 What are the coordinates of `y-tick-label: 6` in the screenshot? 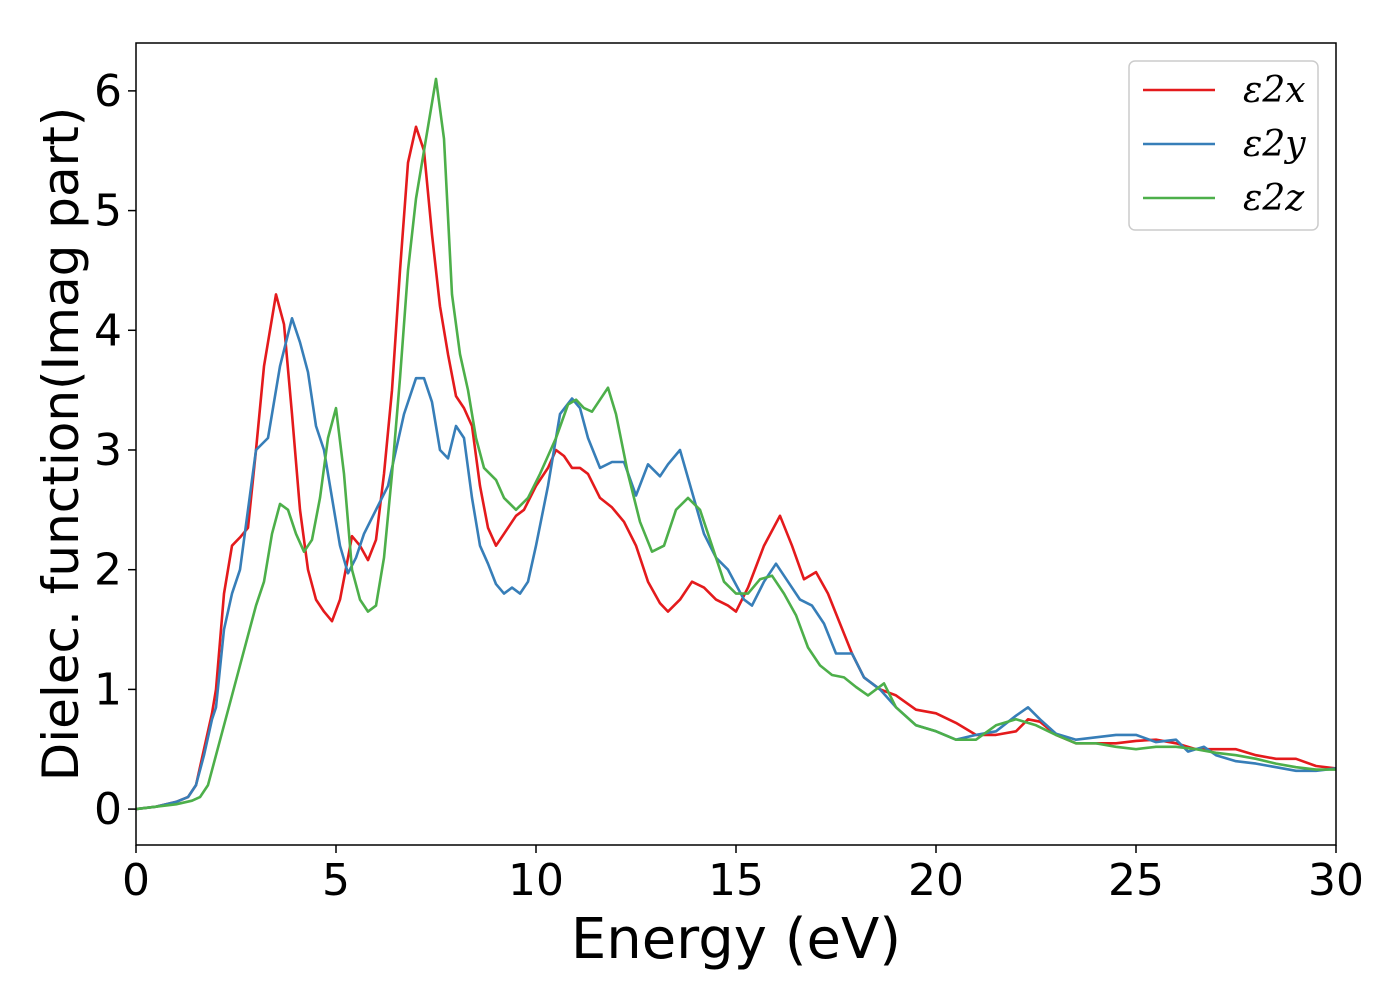 It's located at (108, 91).